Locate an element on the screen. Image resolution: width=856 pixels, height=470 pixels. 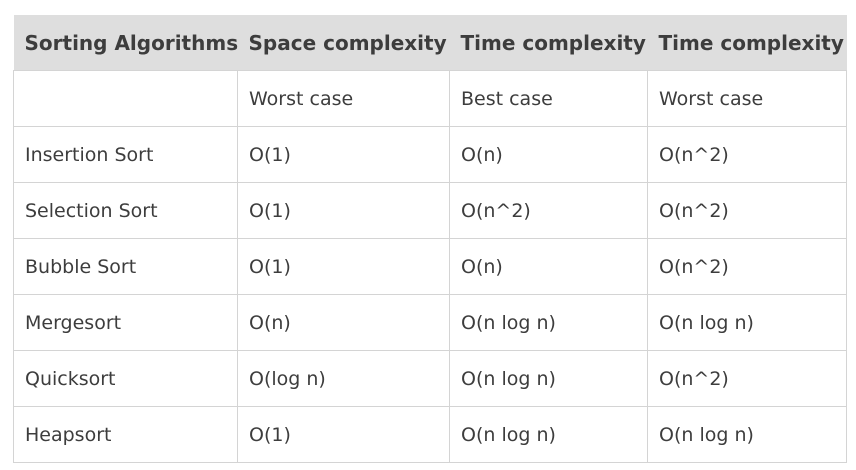
table-cell: O(log n) is located at coordinates (343, 378).